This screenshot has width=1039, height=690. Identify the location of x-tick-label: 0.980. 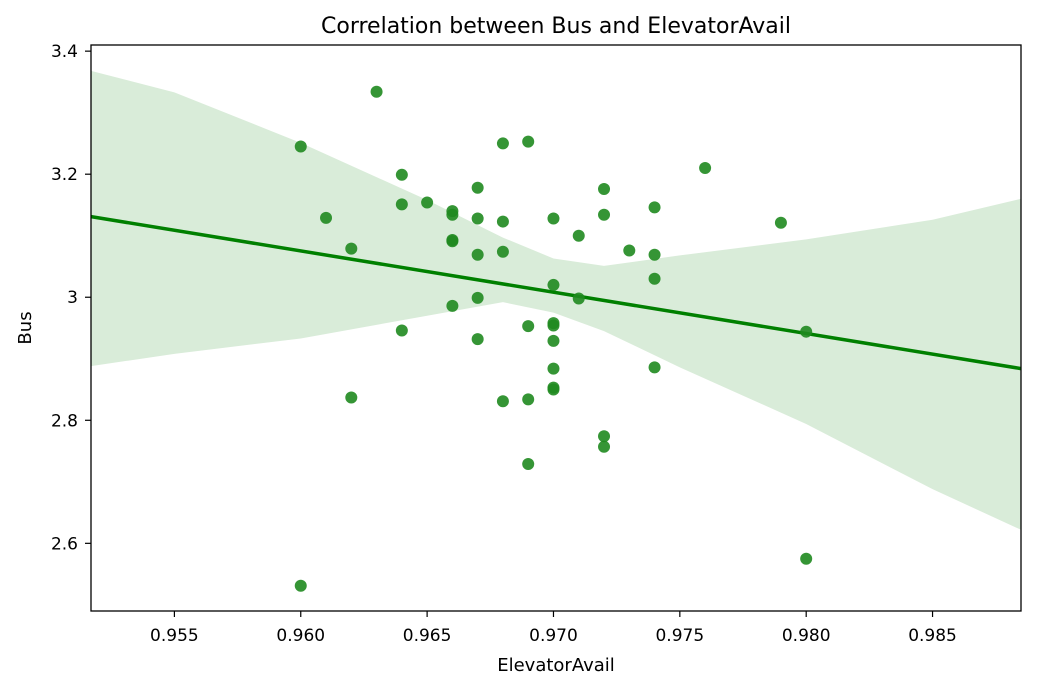
(806, 636).